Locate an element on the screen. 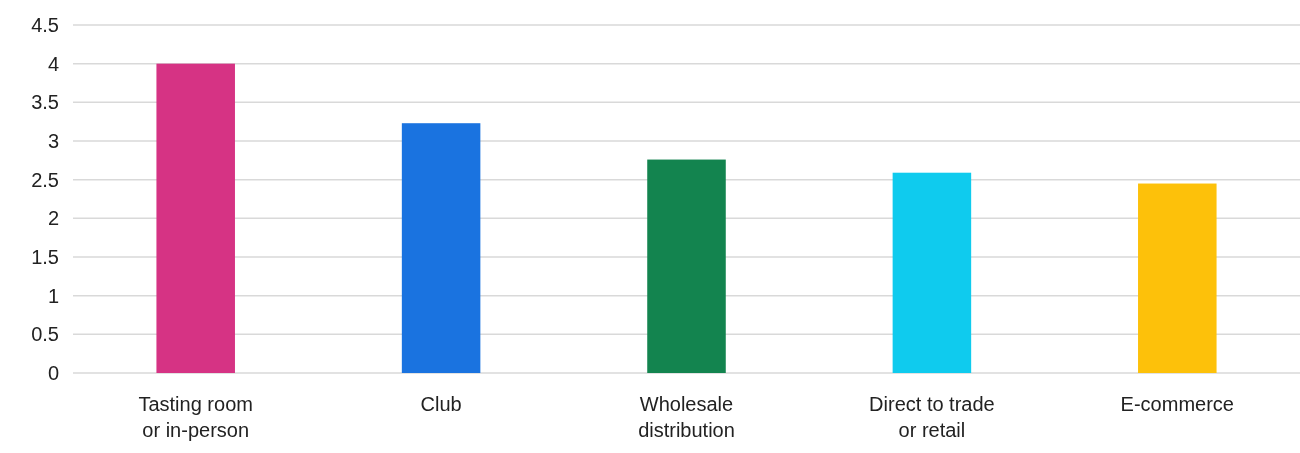 Image resolution: width=1300 pixels, height=453 pixels. y-tick-label: 2.5 is located at coordinates (45, 179).